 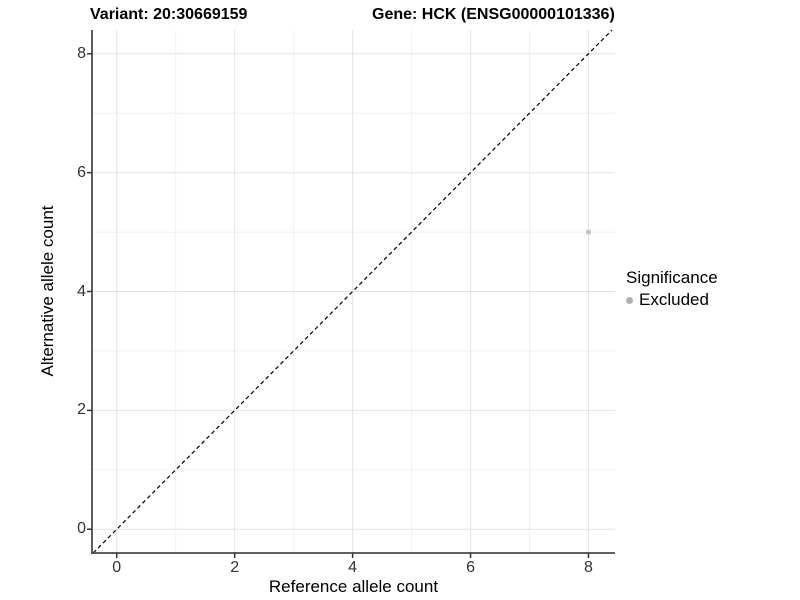 What do you see at coordinates (81, 291) in the screenshot?
I see `y-tick-label: 4` at bounding box center [81, 291].